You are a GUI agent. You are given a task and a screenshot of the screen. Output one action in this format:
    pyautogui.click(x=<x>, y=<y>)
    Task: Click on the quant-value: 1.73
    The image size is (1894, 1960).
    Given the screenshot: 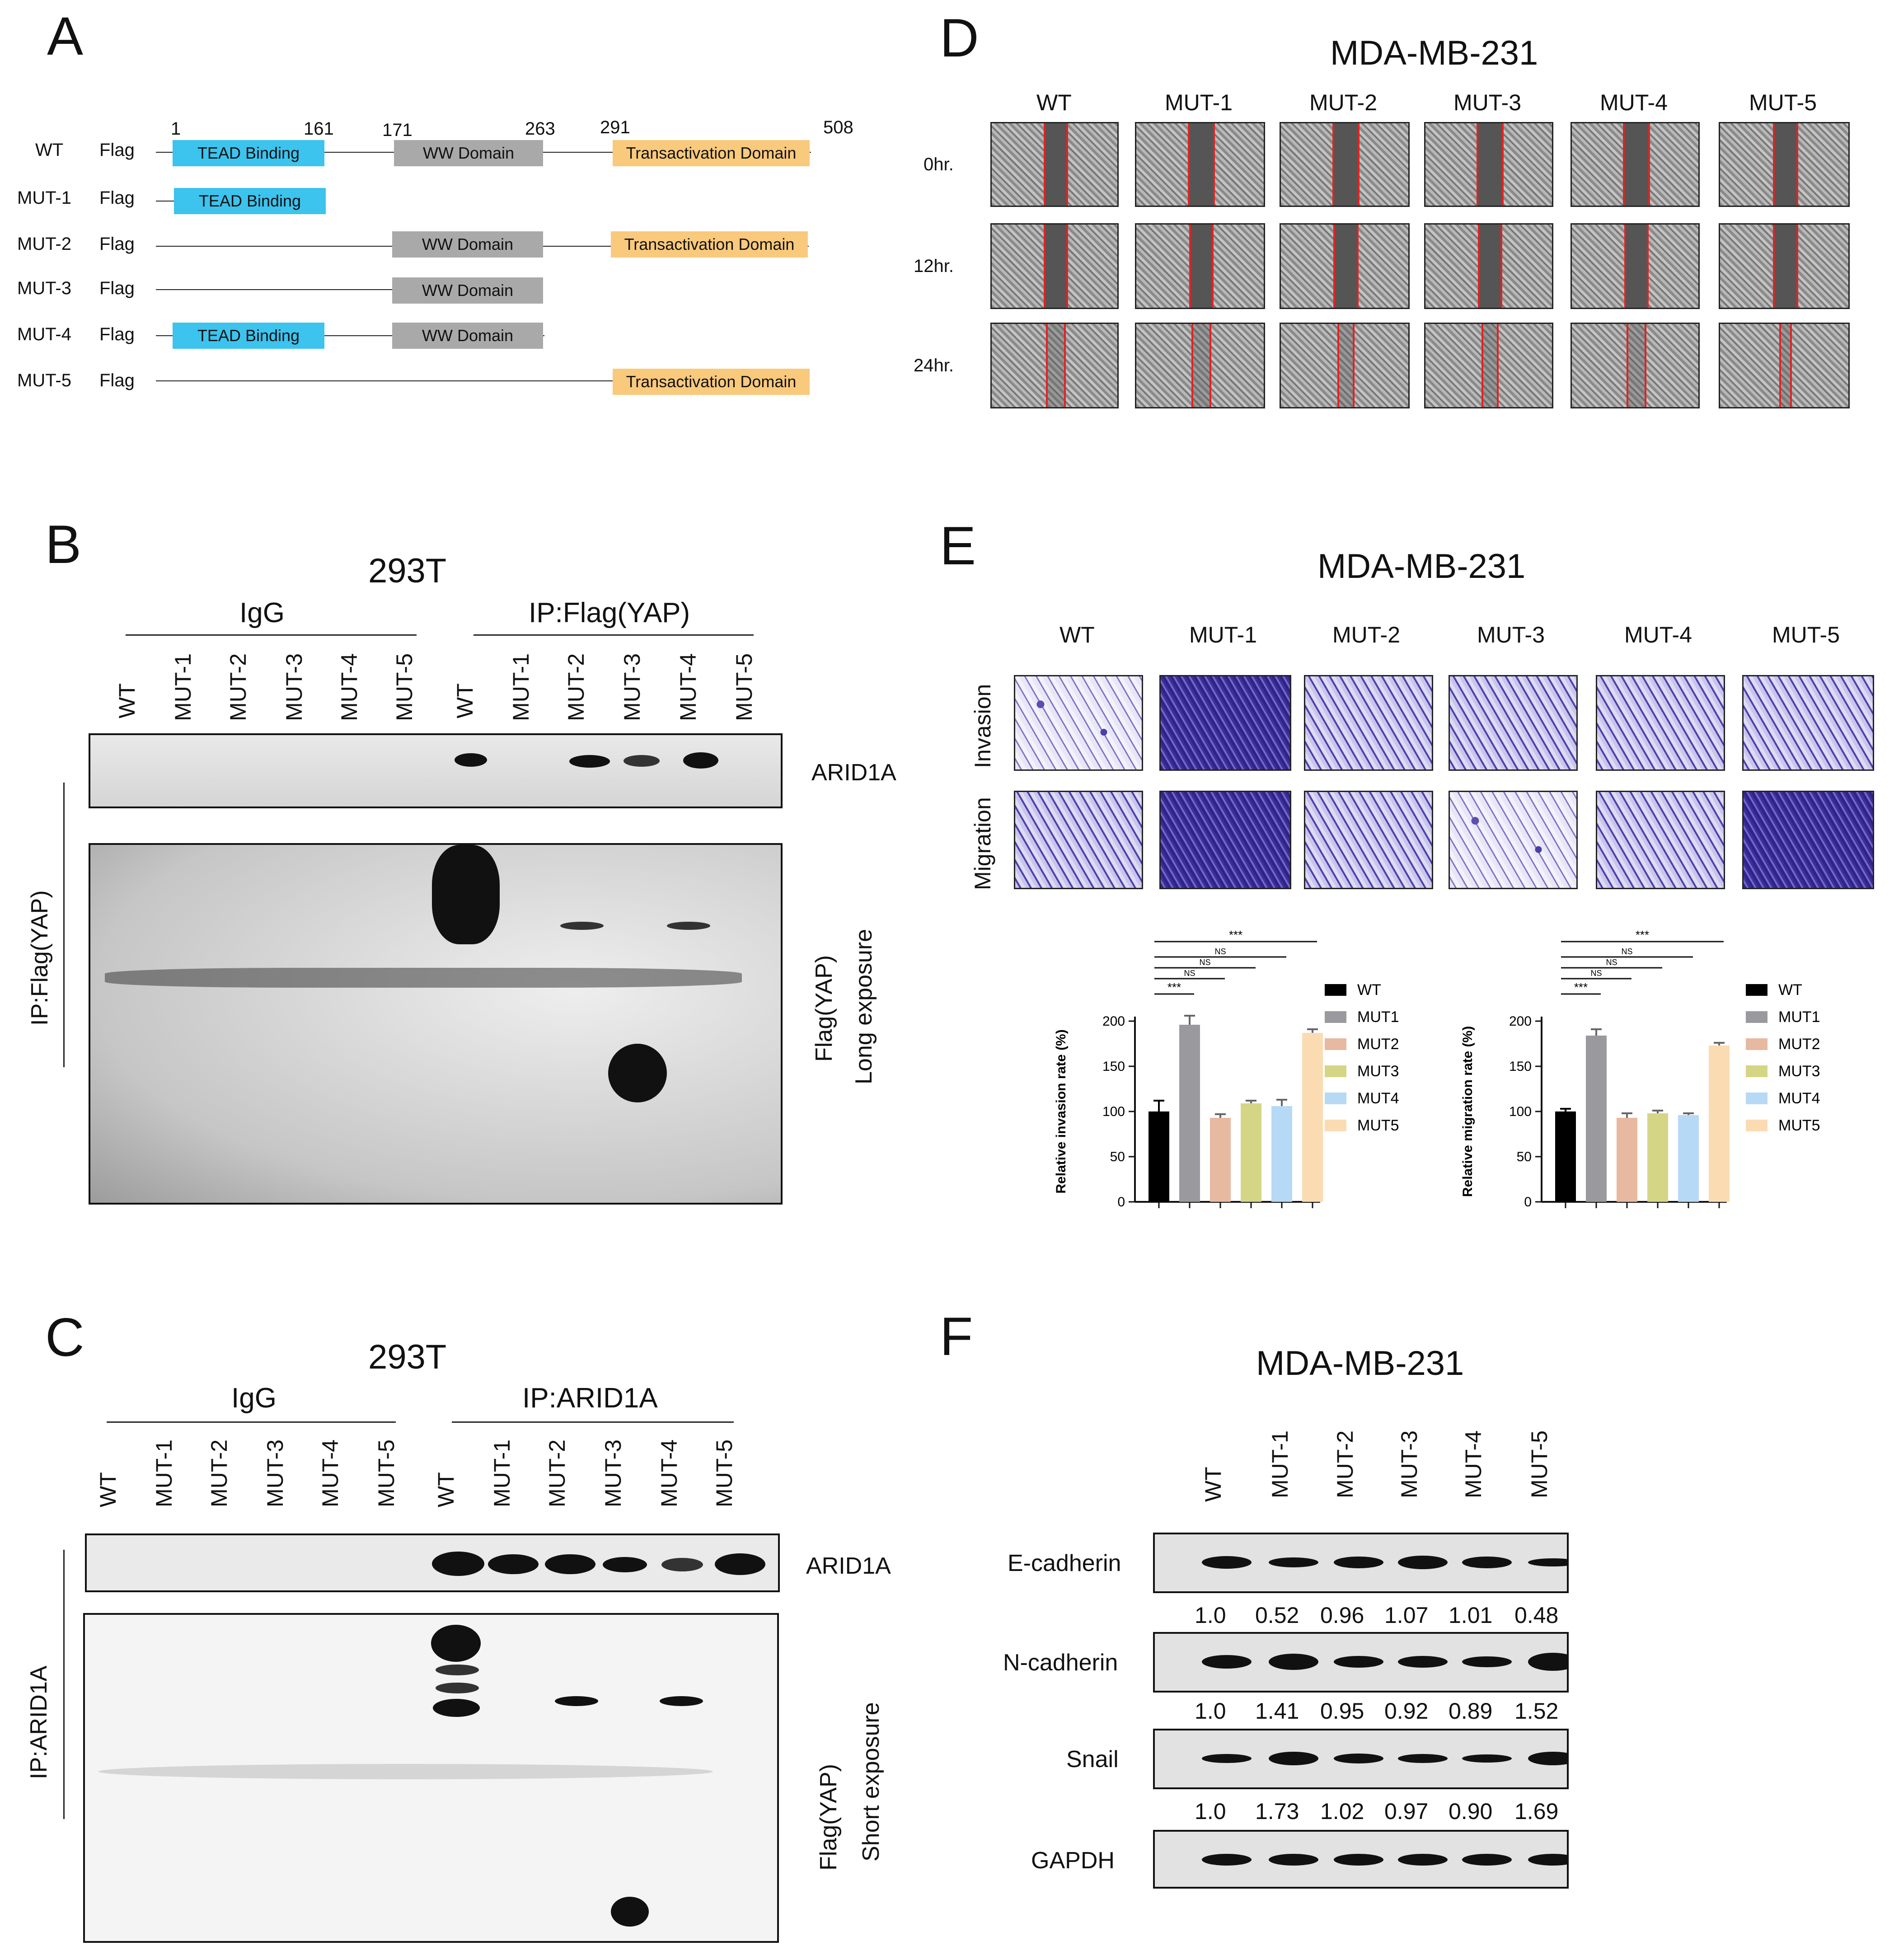 What is the action you would take?
    pyautogui.click(x=1277, y=1811)
    